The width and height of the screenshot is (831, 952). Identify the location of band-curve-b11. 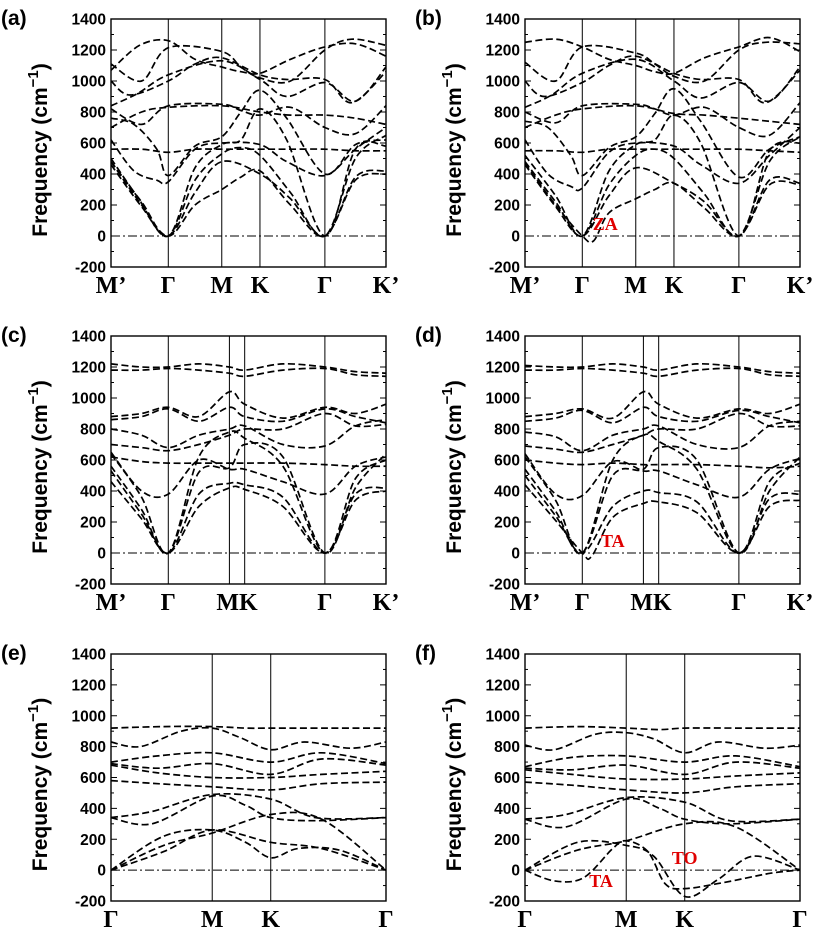
(662, 187).